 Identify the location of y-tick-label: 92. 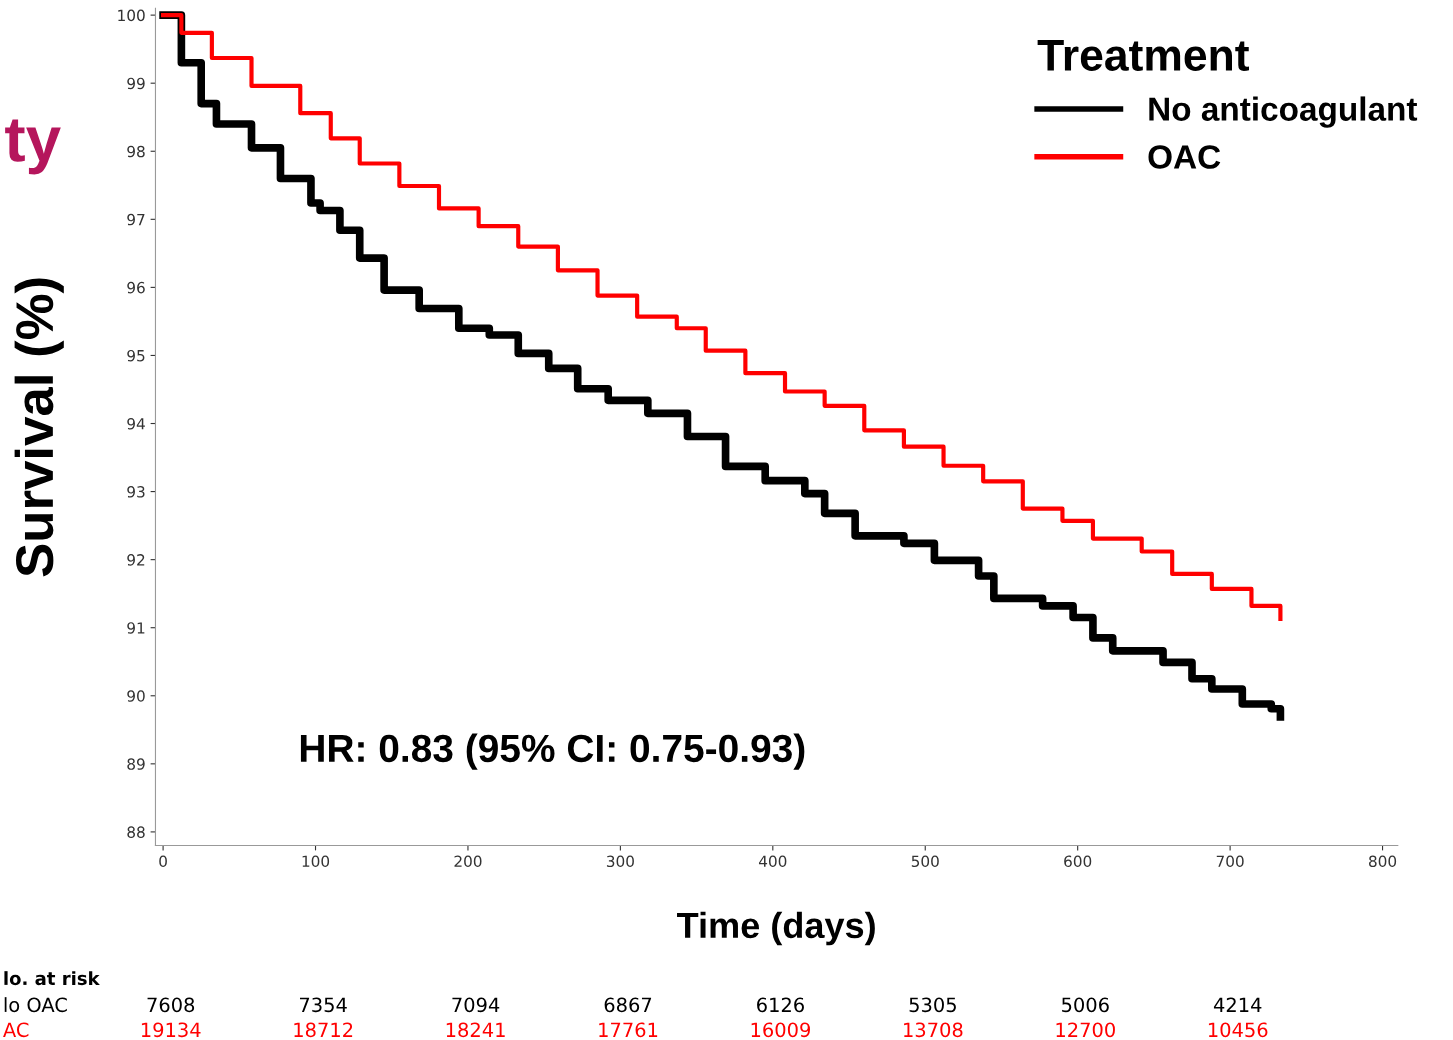
(136, 560).